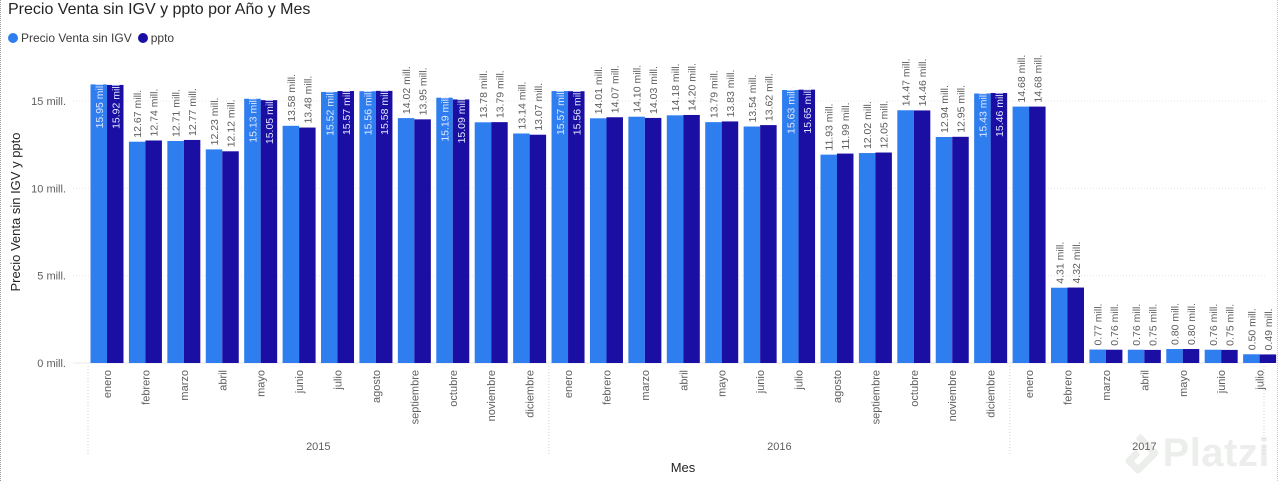 This screenshot has height=481, width=1280. Describe the element at coordinates (193, 112) in the screenshot. I see `data-label: 12.77 mill.` at that location.